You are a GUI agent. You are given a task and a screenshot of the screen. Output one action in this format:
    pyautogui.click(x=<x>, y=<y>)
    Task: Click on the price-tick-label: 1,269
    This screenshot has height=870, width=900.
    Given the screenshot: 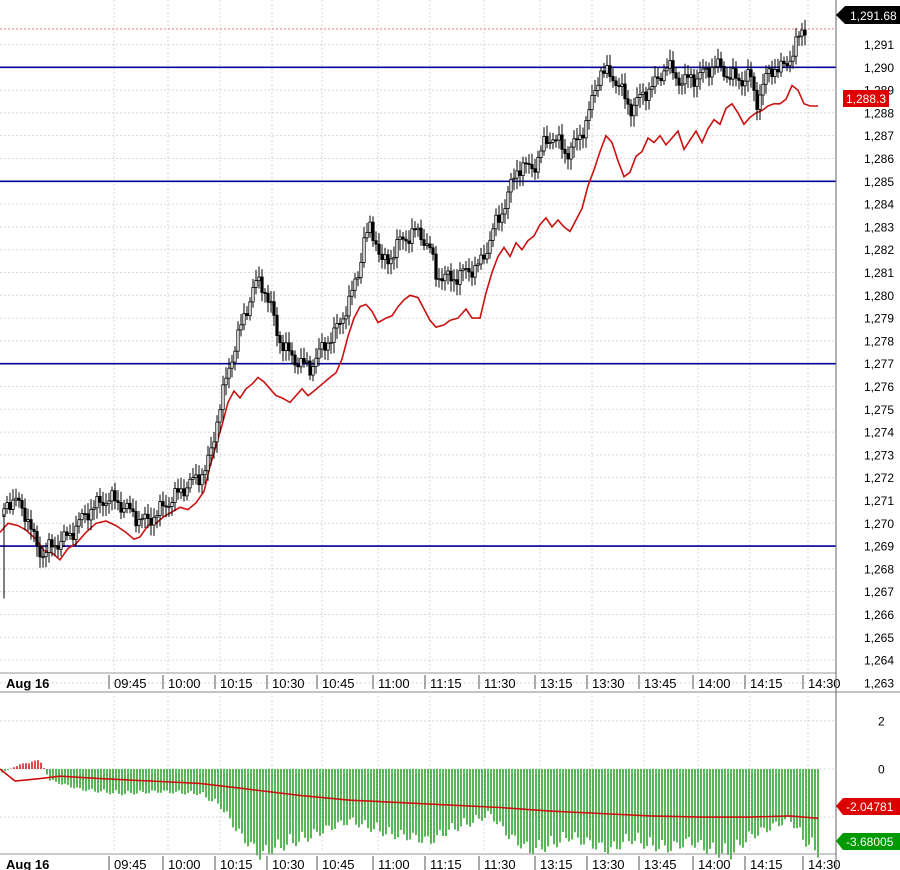 What is the action you would take?
    pyautogui.click(x=879, y=547)
    